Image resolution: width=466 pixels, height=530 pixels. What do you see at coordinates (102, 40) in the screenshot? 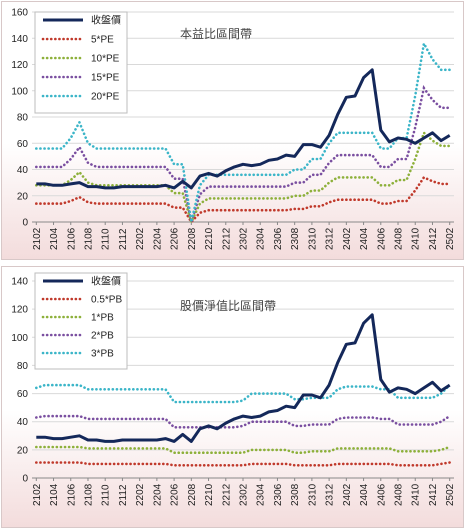
I see `legend-label: 5*PE` at bounding box center [102, 40].